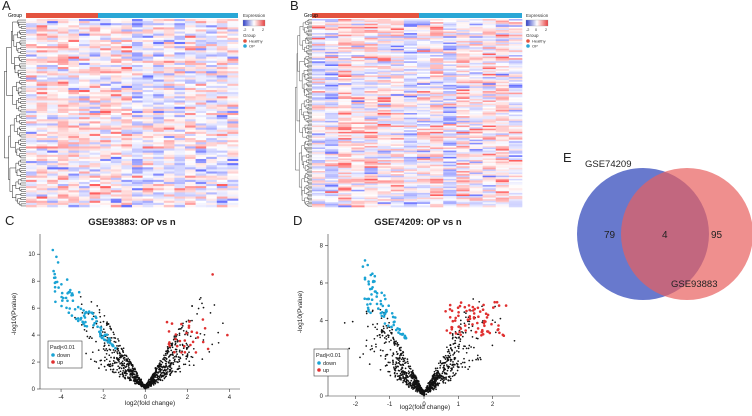  What do you see at coordinates (132, 222) in the screenshot?
I see `volcano-c-title: GSE93883: OP vs n` at bounding box center [132, 222].